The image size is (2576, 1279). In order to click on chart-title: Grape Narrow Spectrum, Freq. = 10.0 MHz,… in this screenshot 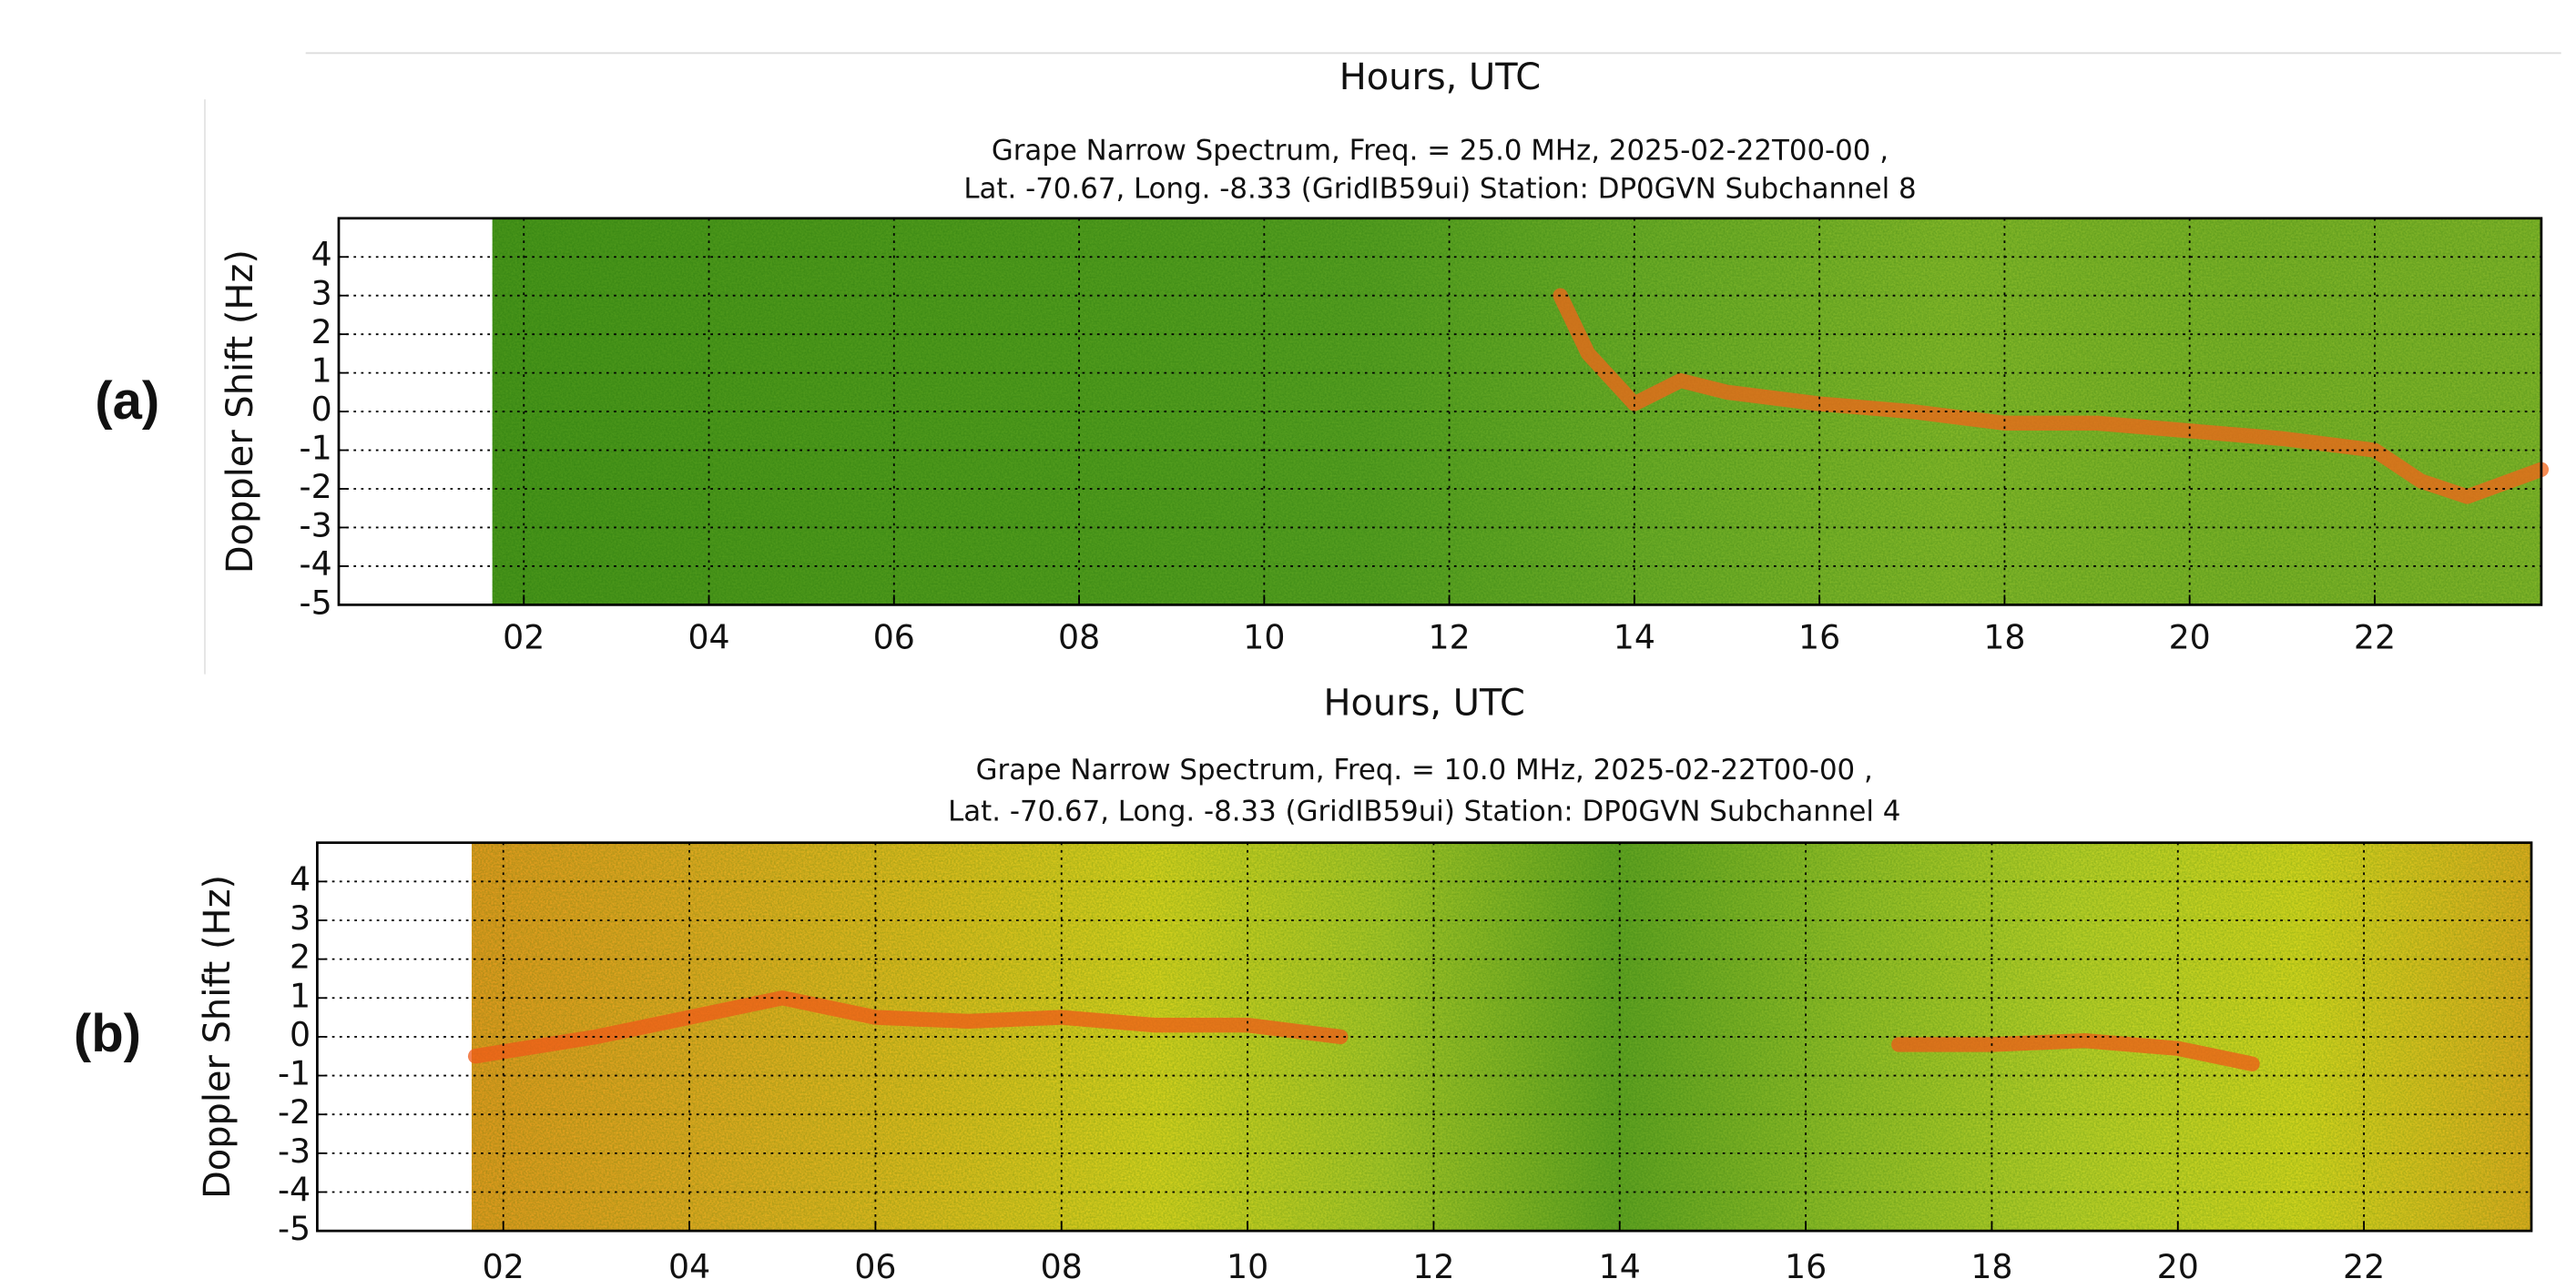, I will do `click(1425, 770)`.